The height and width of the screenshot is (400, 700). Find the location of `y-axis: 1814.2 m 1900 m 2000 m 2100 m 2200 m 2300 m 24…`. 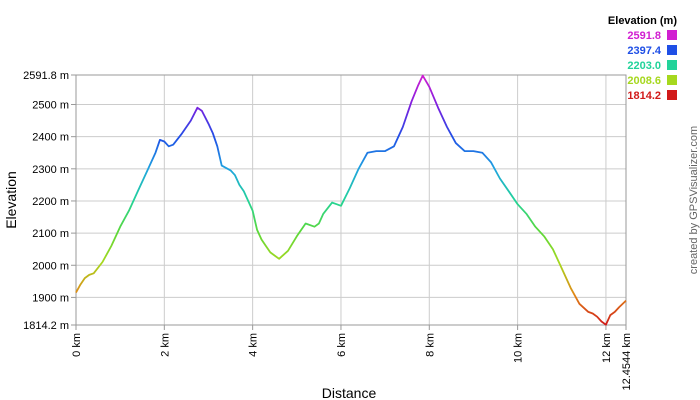

y-axis: 1814.2 m 1900 m 2000 m 2100 m 2200 m 2300 m 24… is located at coordinates (49, 201).